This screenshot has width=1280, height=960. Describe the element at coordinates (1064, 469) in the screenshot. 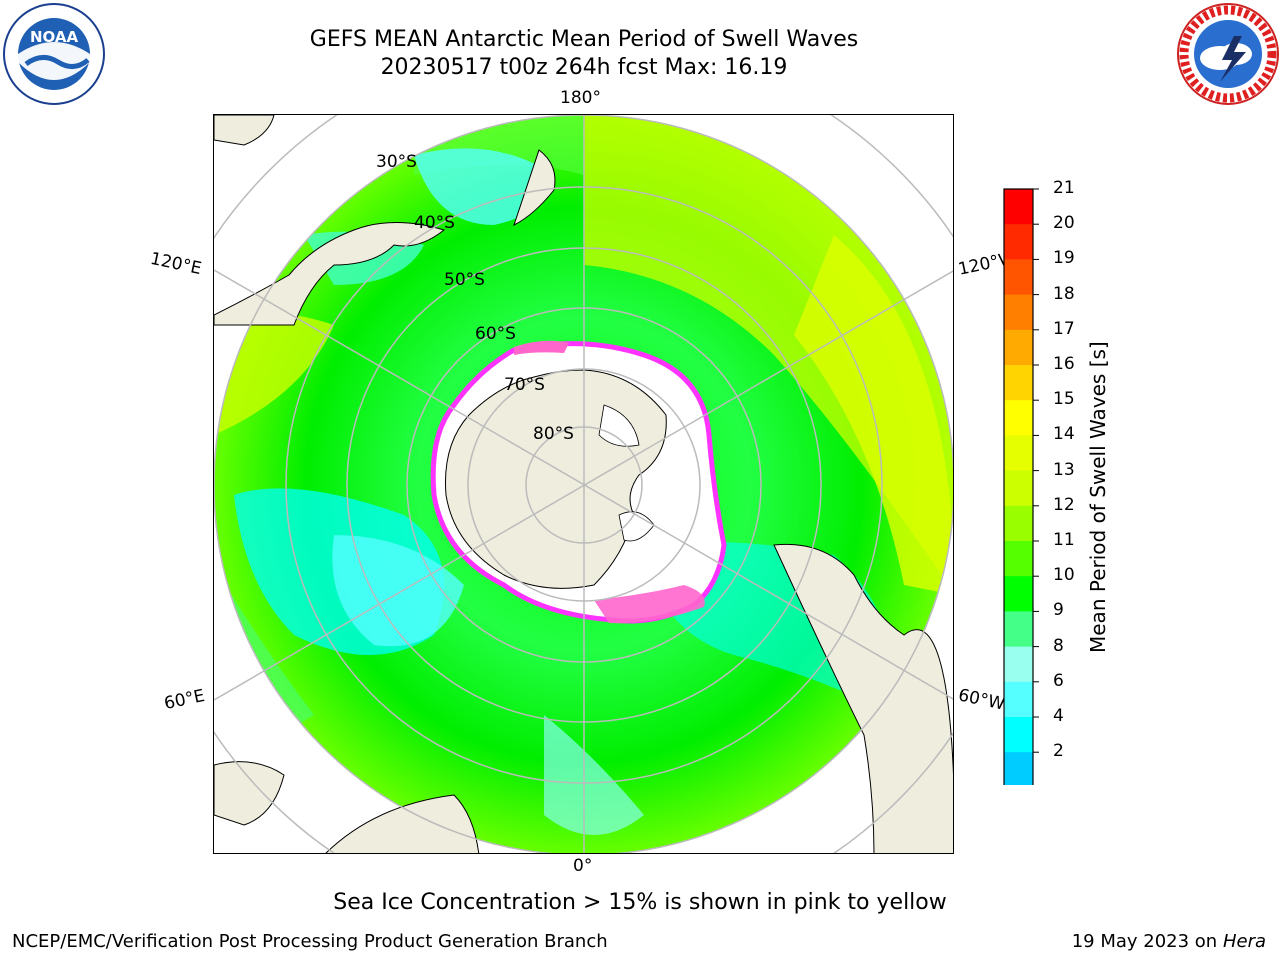

I see `colorbar-tick-label: 13` at that location.